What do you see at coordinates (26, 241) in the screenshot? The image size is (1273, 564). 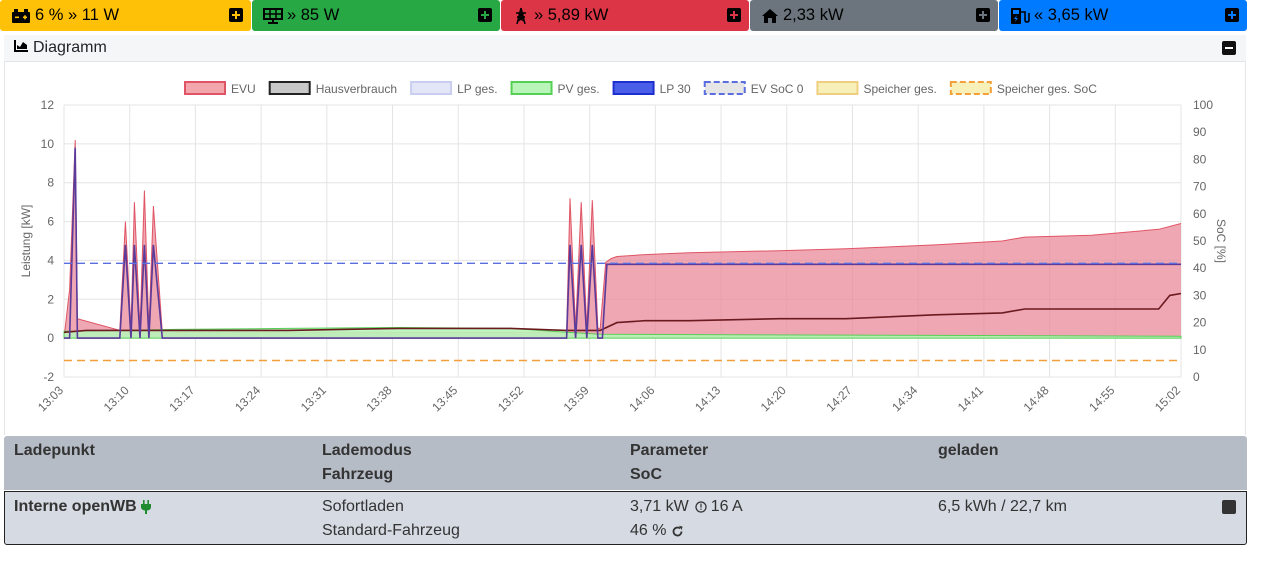 I see `y-axis-title: Leistung [kW]` at bounding box center [26, 241].